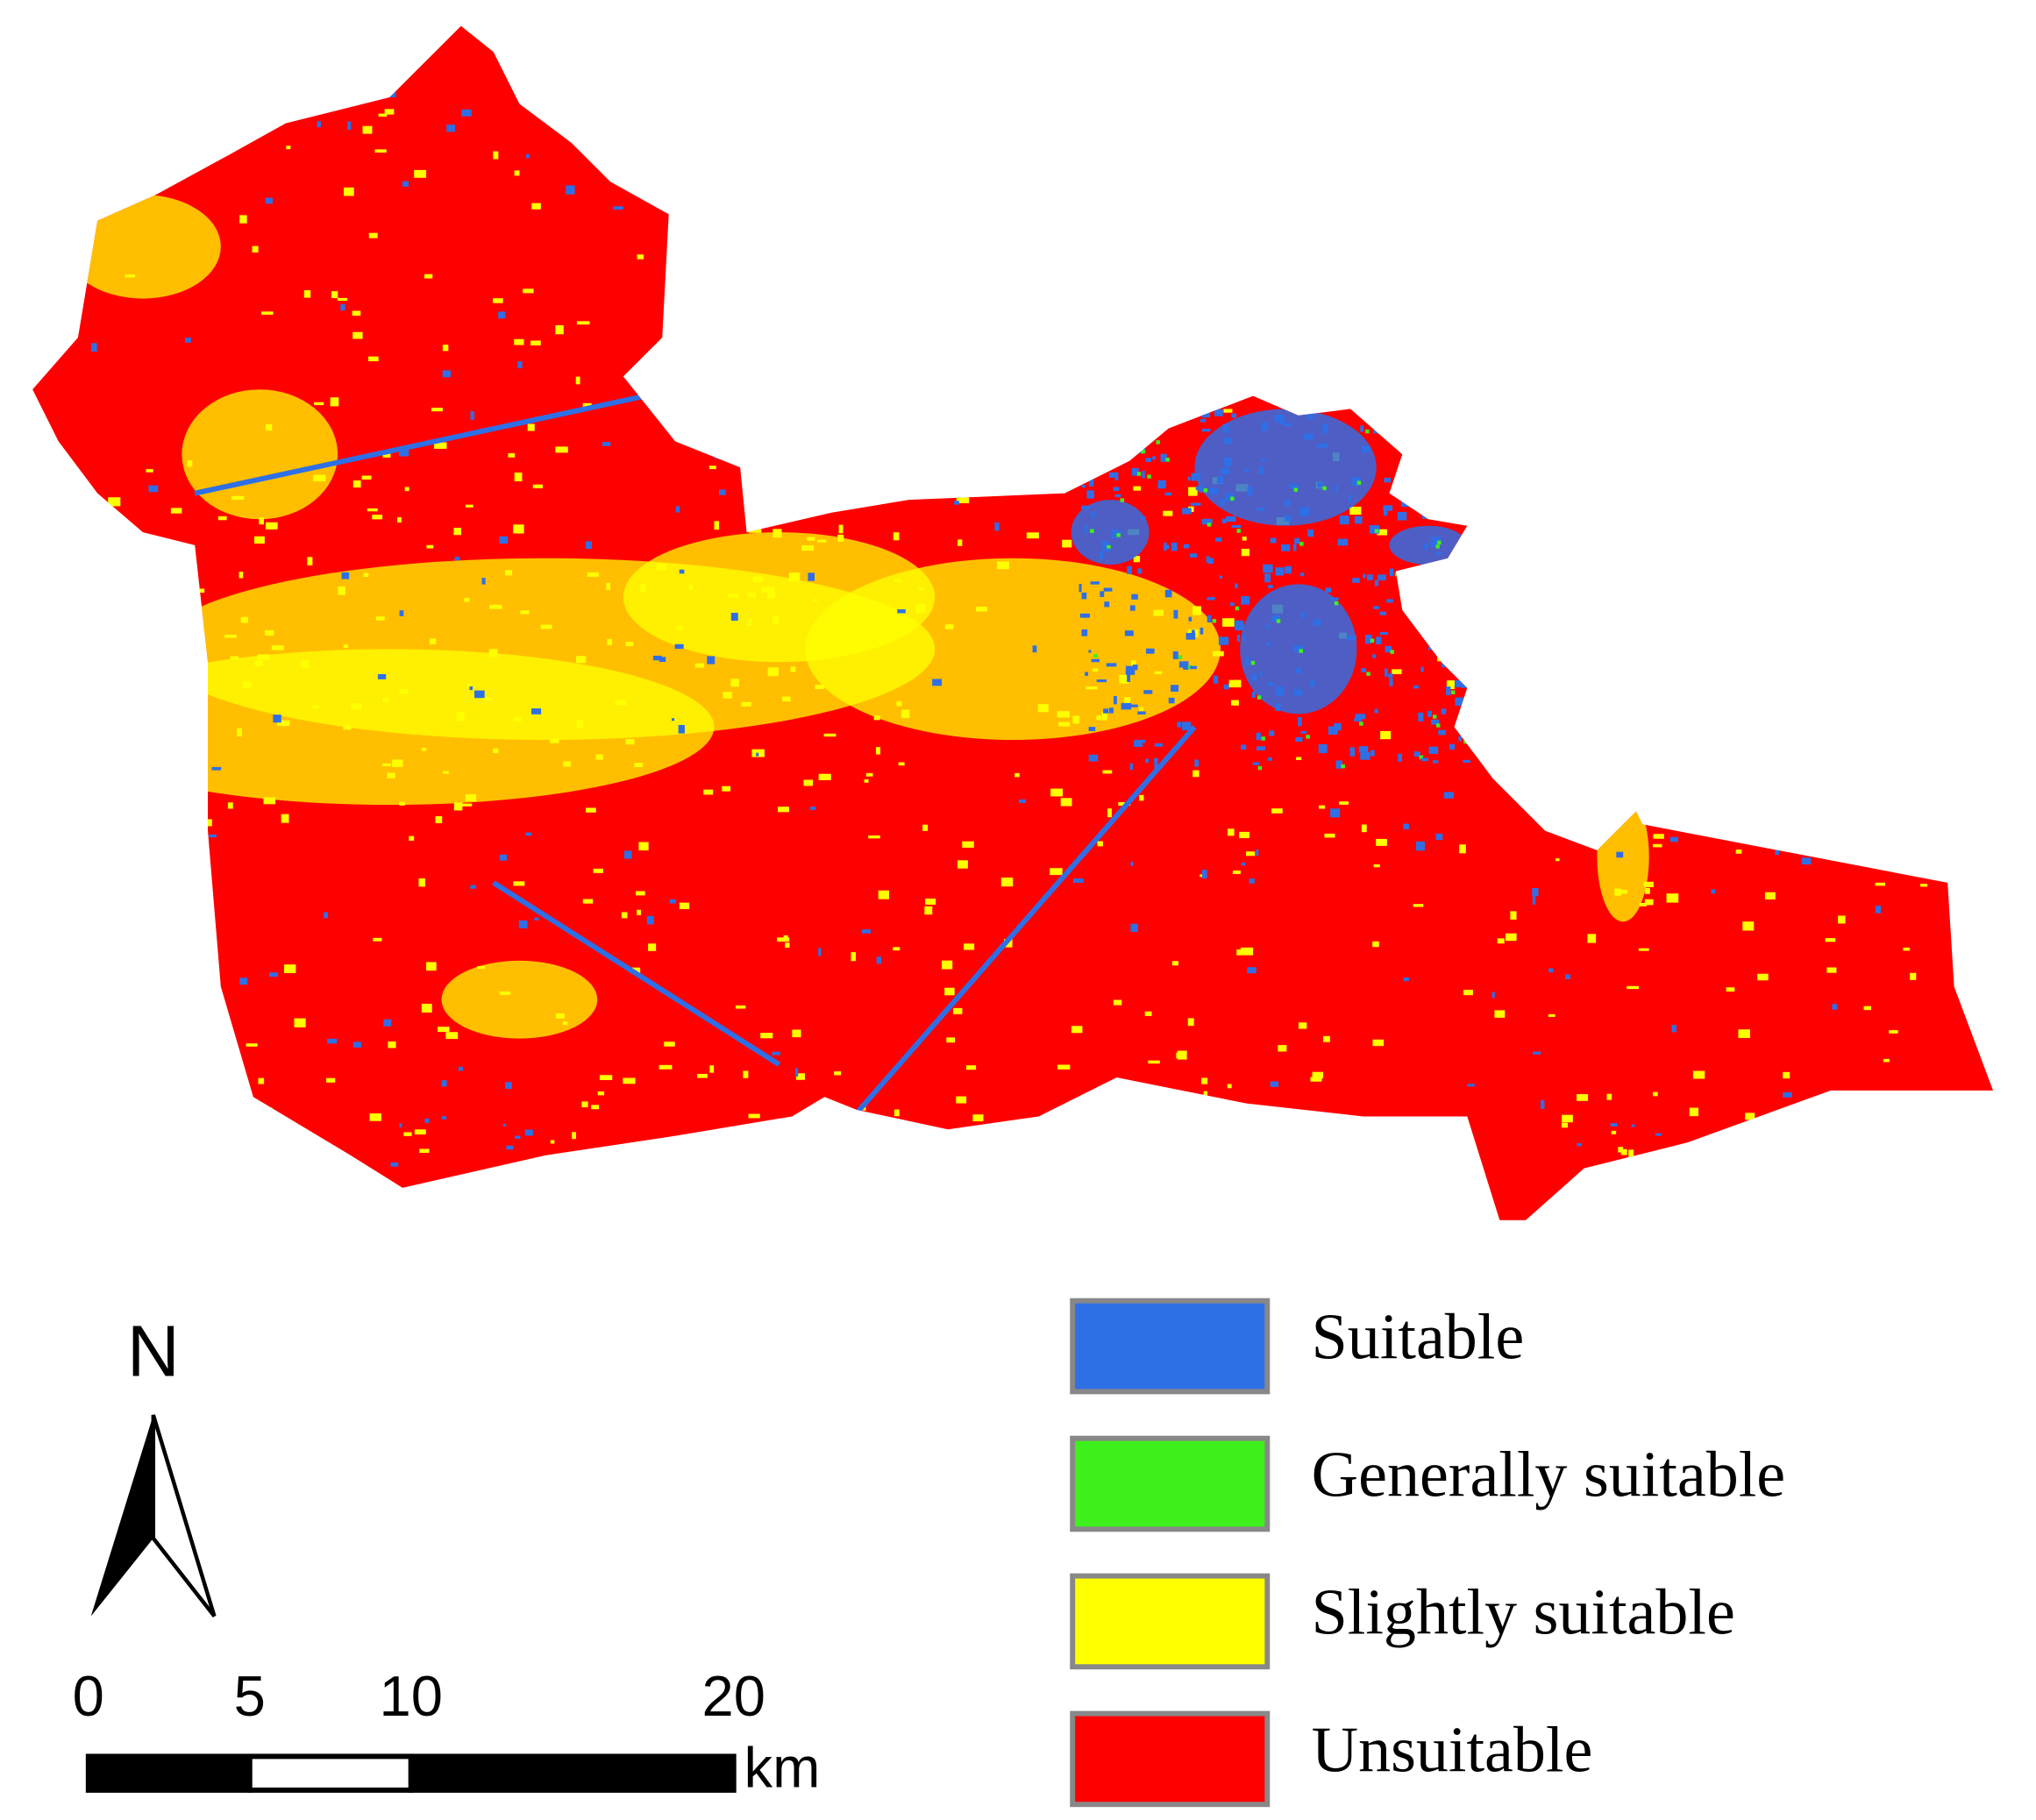 The height and width of the screenshot is (1820, 2036). Describe the element at coordinates (330, 1773) in the screenshot. I see `scale-segment` at that location.